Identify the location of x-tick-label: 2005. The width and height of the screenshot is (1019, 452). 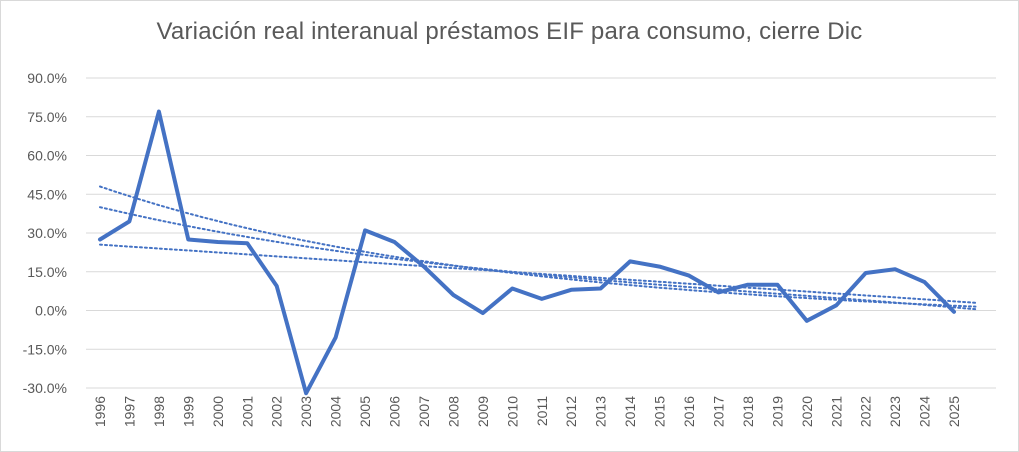
(365, 411).